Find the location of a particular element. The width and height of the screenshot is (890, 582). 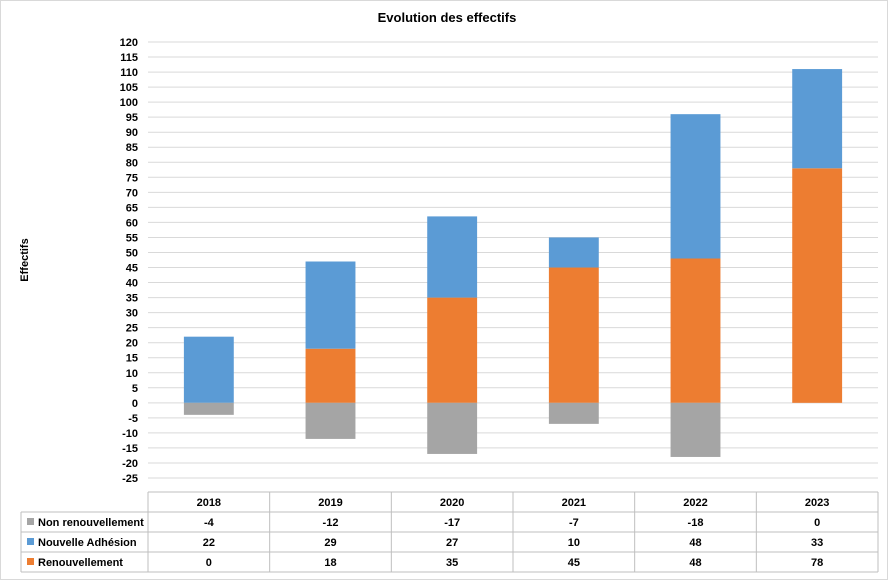

legend-swatch-nouvelle-adh-sion is located at coordinates (30, 541).